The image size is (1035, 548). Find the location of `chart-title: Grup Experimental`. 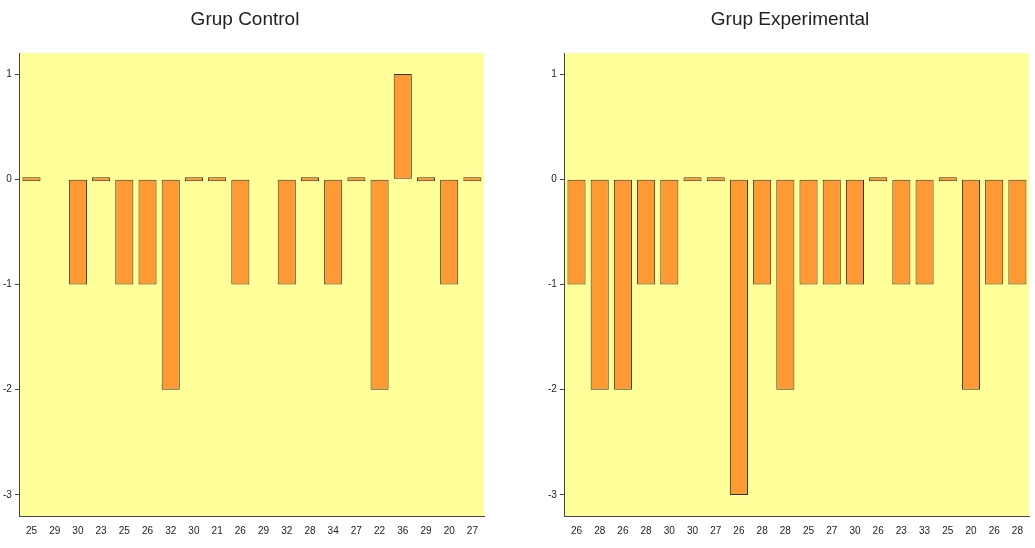

chart-title: Grup Experimental is located at coordinates (790, 19).